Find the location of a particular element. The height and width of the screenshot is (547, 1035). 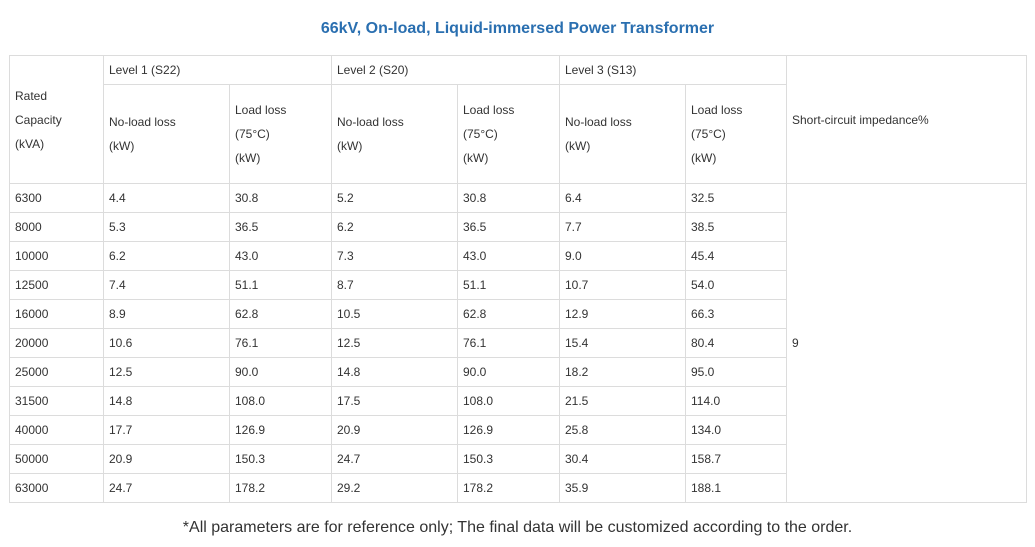

cell-l1-load-loss: 51.1 is located at coordinates (280, 285).